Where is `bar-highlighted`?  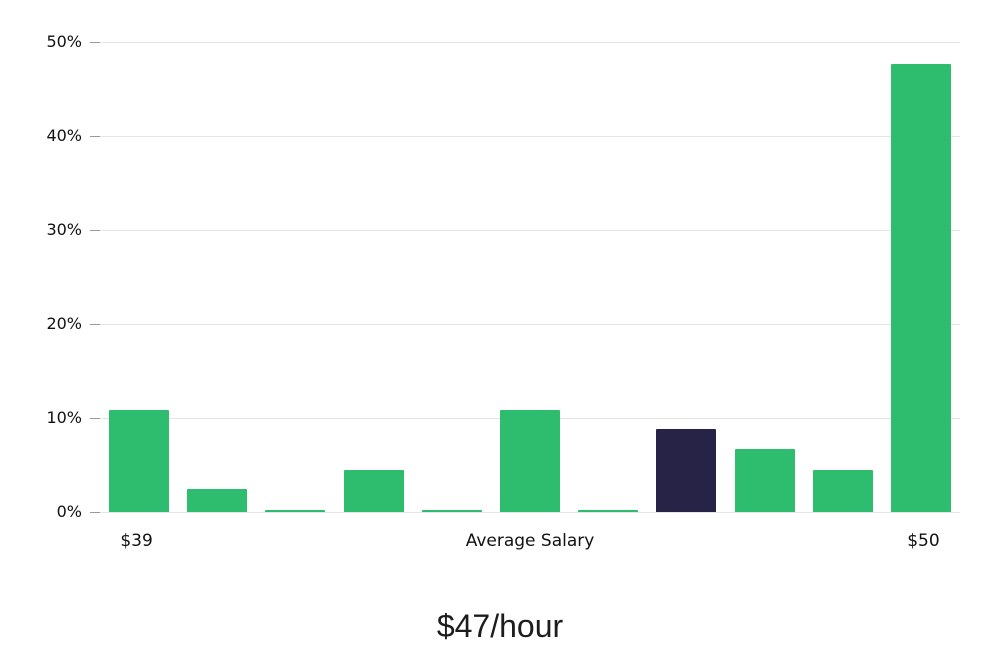 bar-highlighted is located at coordinates (686, 470).